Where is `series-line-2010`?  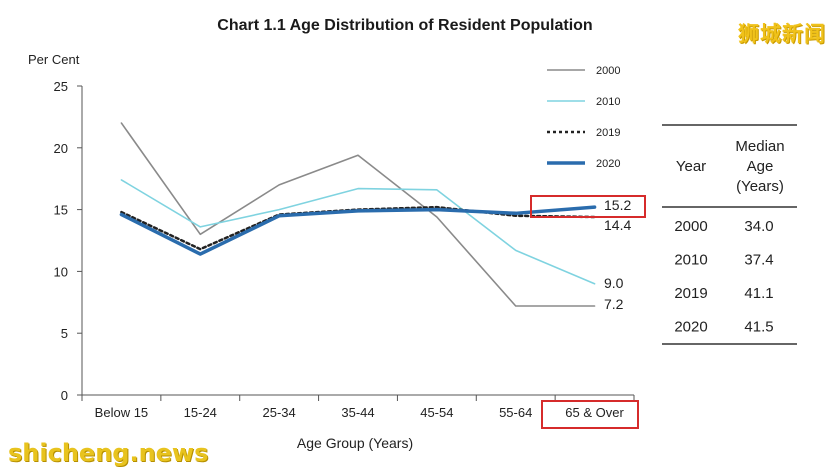 series-line-2010 is located at coordinates (358, 232).